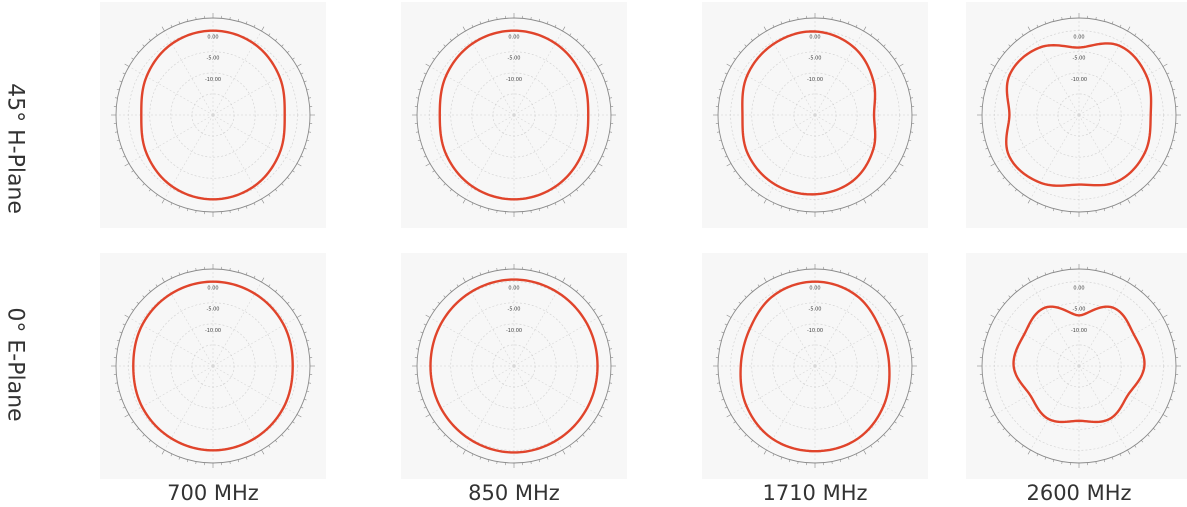  What do you see at coordinates (815, 310) in the screenshot?
I see `radial-tick-label: -5.00` at bounding box center [815, 310].